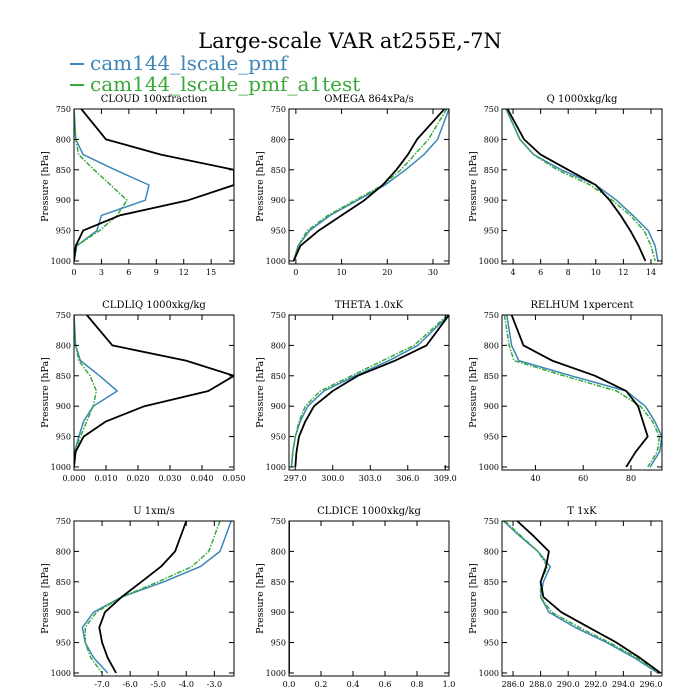 The image size is (700, 700). What do you see at coordinates (583, 478) in the screenshot?
I see `x-tick-label: 60` at bounding box center [583, 478].